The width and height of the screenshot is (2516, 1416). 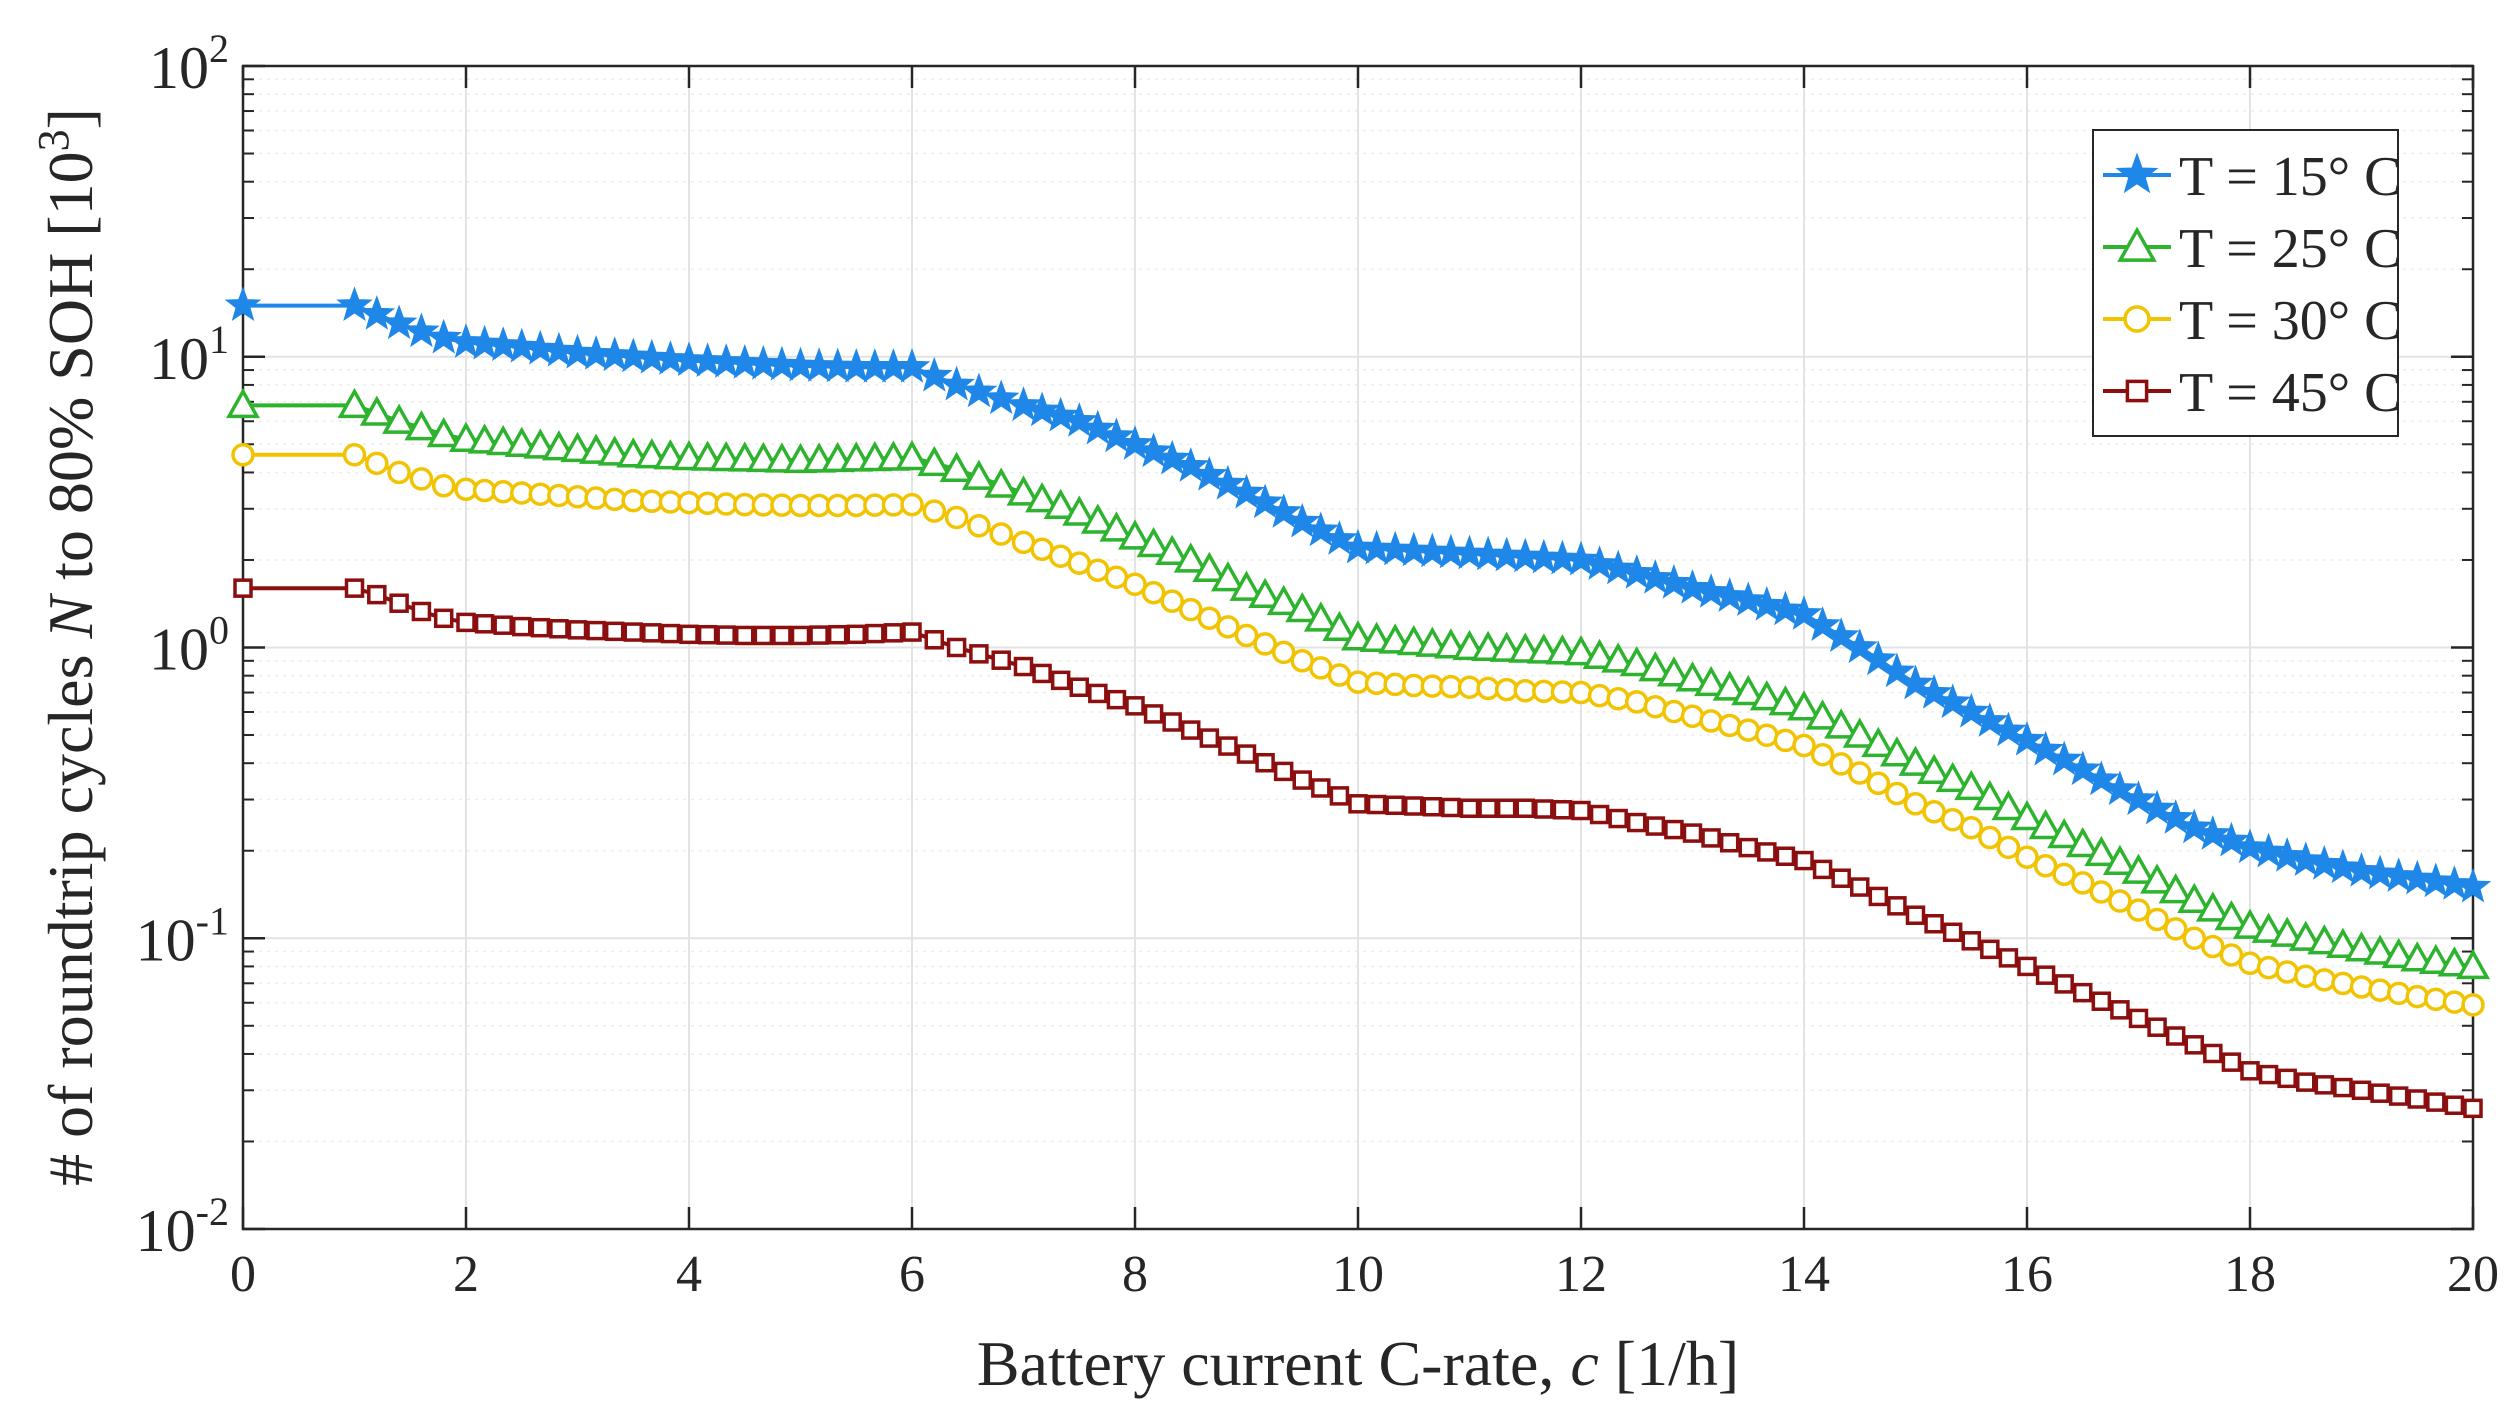 I want to click on y-tick-base: 10, so click(x=179, y=359).